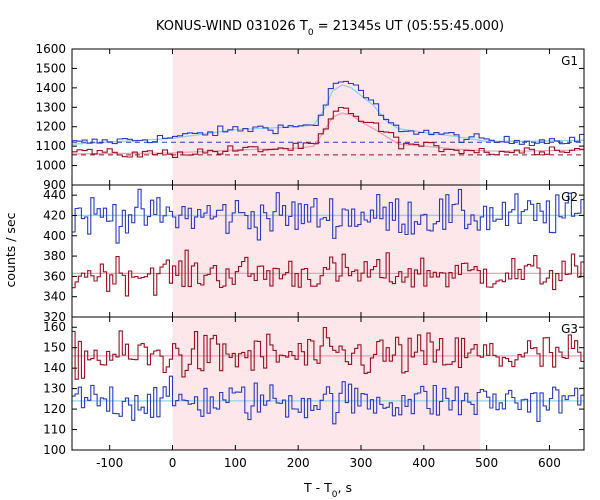  What do you see at coordinates (549, 463) in the screenshot?
I see `x-tick-label: 600` at bounding box center [549, 463].